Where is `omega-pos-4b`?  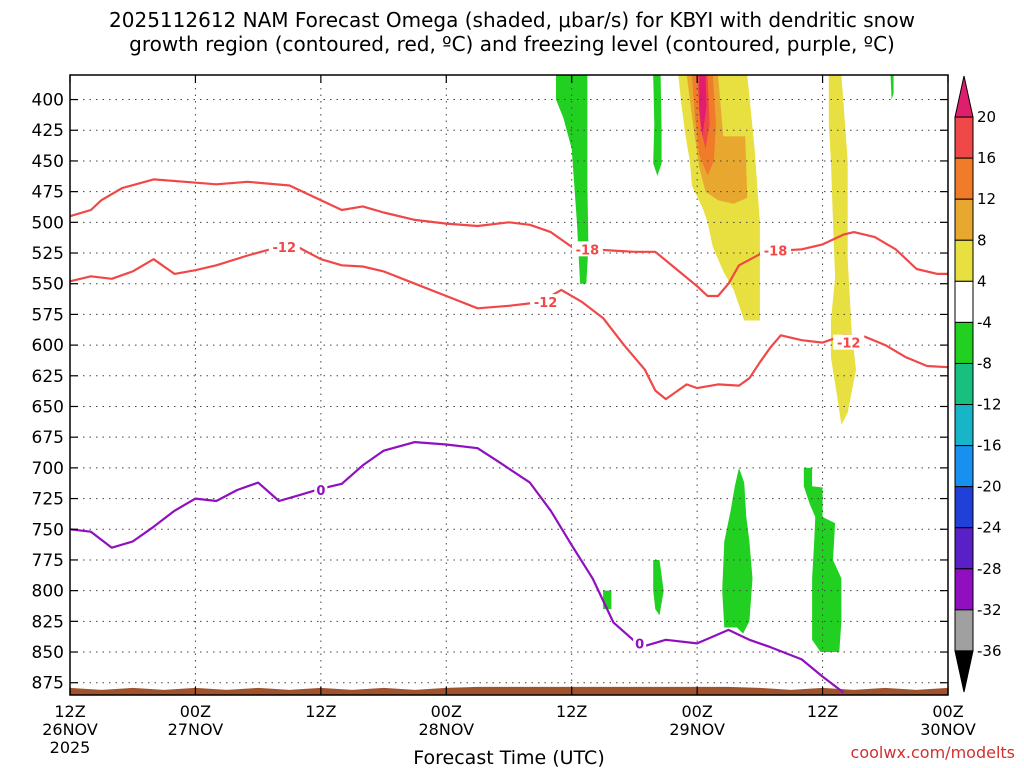
omega-pos-4b is located at coordinates (842, 250).